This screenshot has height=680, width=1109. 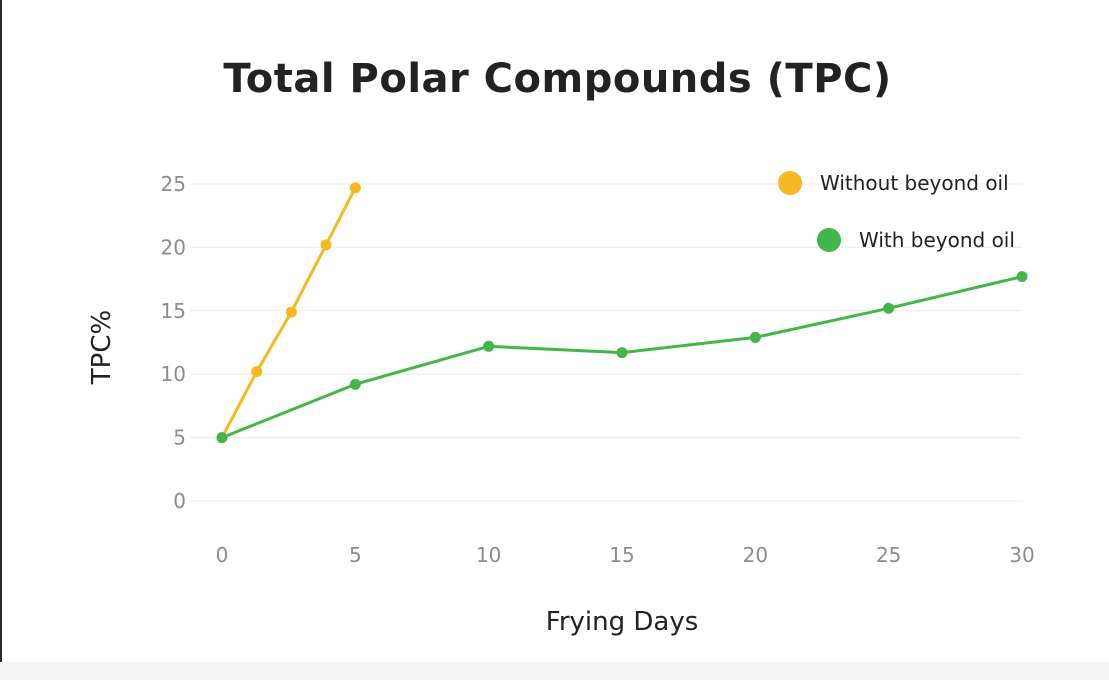 I want to click on x-tick-label: 15, so click(x=621, y=555).